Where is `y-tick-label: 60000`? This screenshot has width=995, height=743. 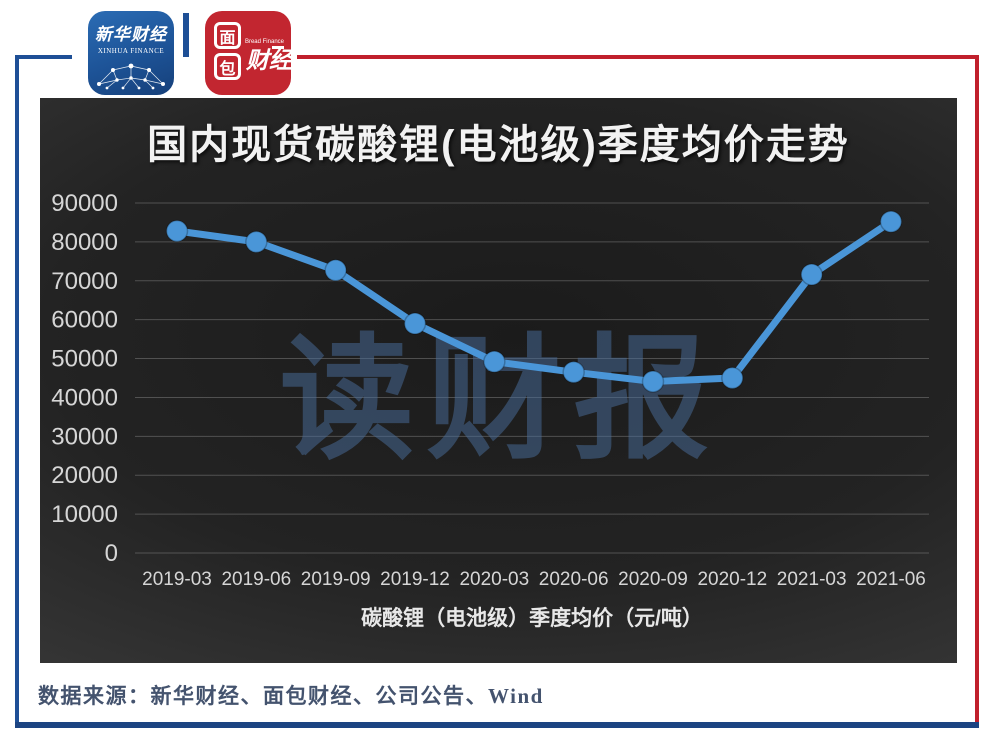
y-tick-label: 60000 is located at coordinates (84, 320).